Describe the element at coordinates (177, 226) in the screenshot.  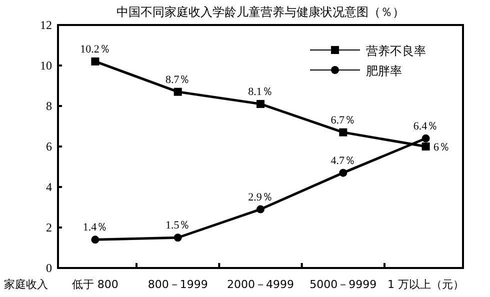
I see `data-label: 1.5％` at that location.